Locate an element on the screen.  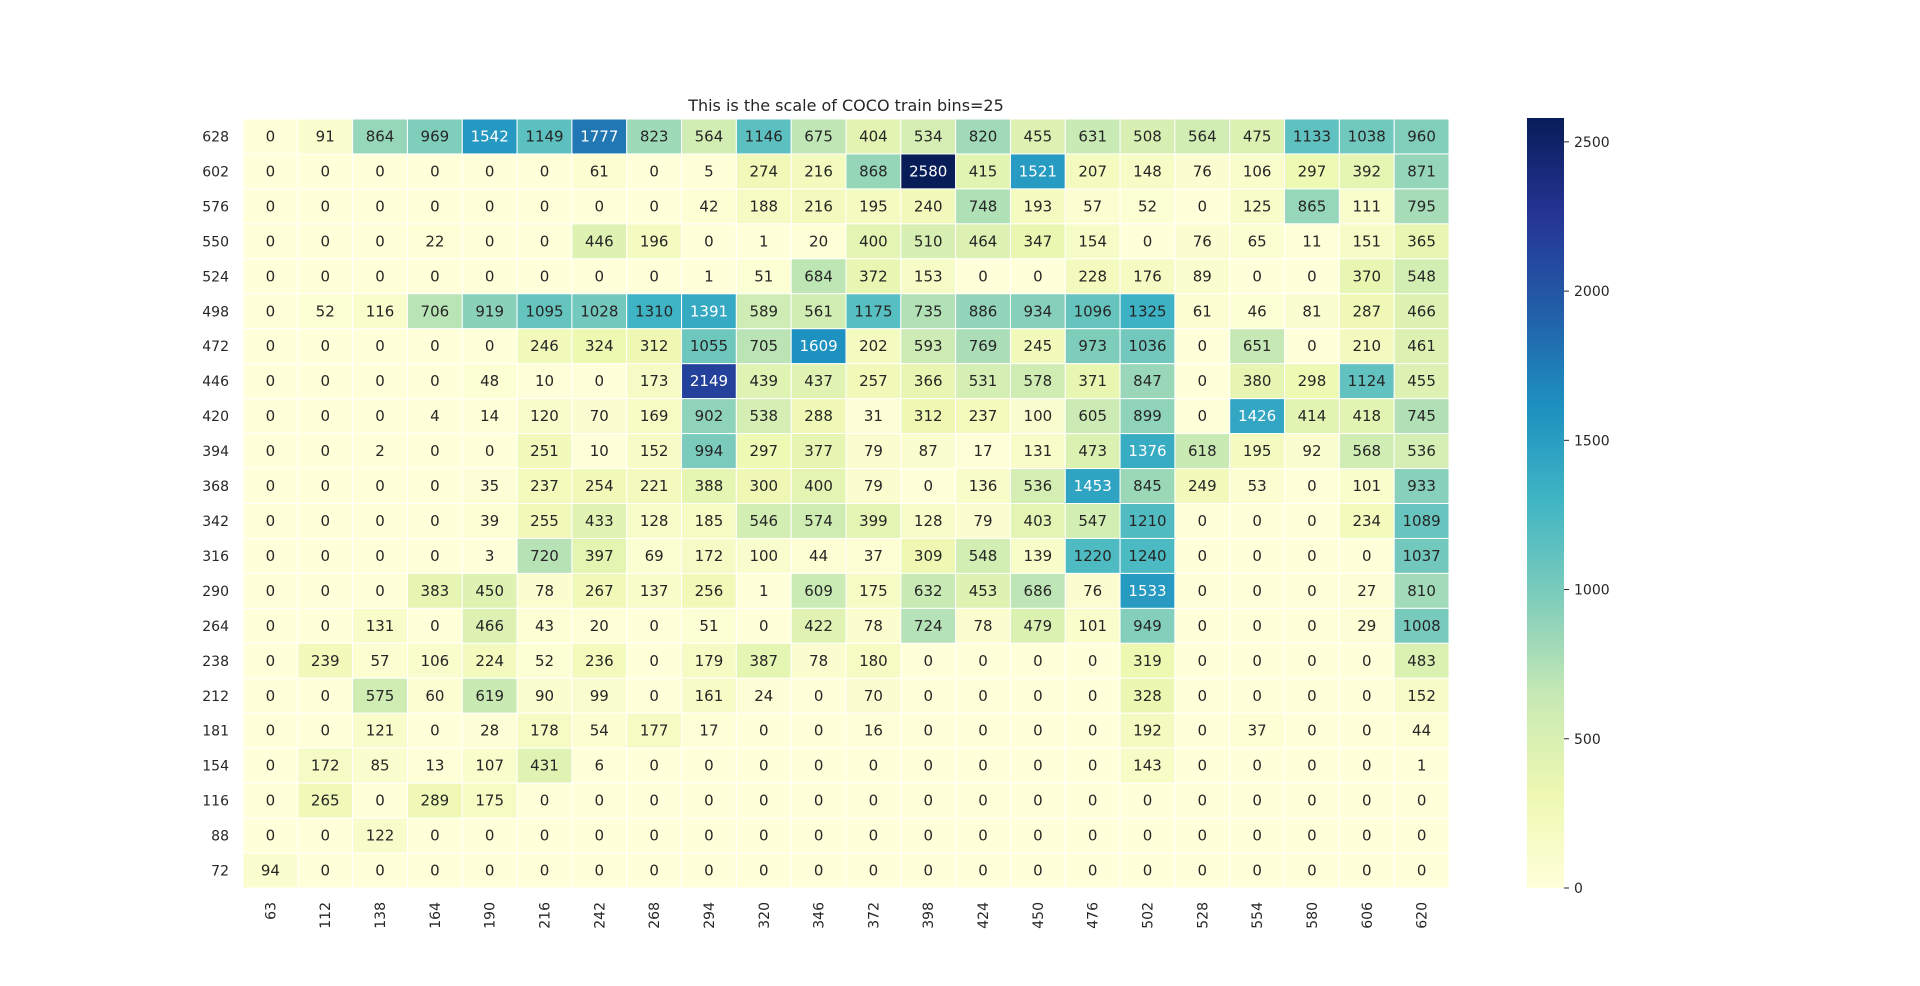
cell-value-label: 1609 is located at coordinates (818, 346).